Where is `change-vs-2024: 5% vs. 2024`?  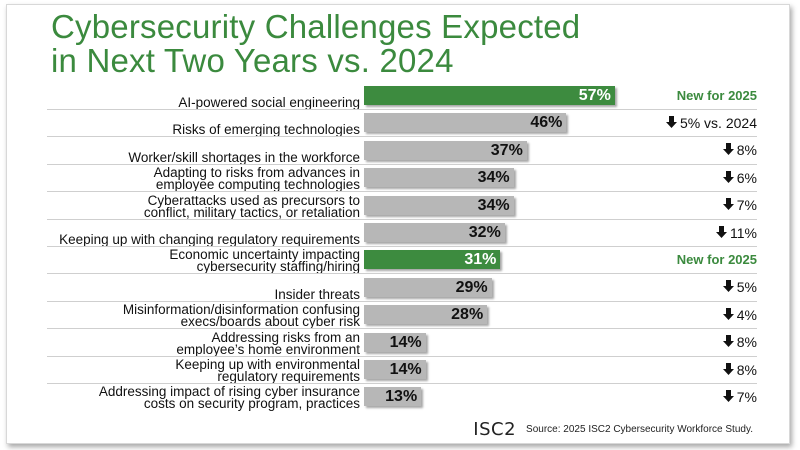 change-vs-2024: 5% vs. 2024 is located at coordinates (711, 122).